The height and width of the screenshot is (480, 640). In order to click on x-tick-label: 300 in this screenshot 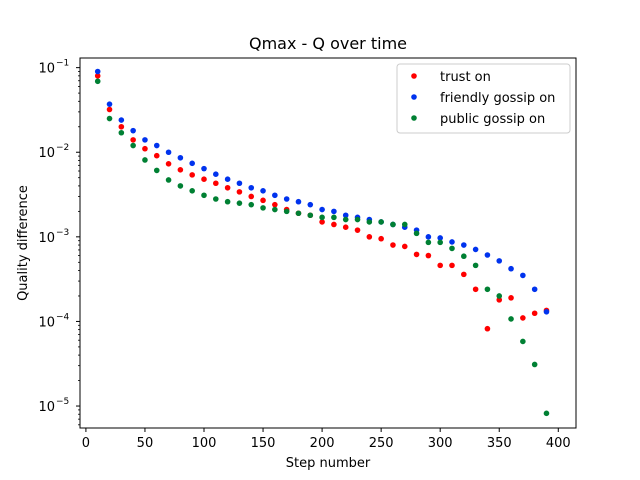, I will do `click(440, 443)`.